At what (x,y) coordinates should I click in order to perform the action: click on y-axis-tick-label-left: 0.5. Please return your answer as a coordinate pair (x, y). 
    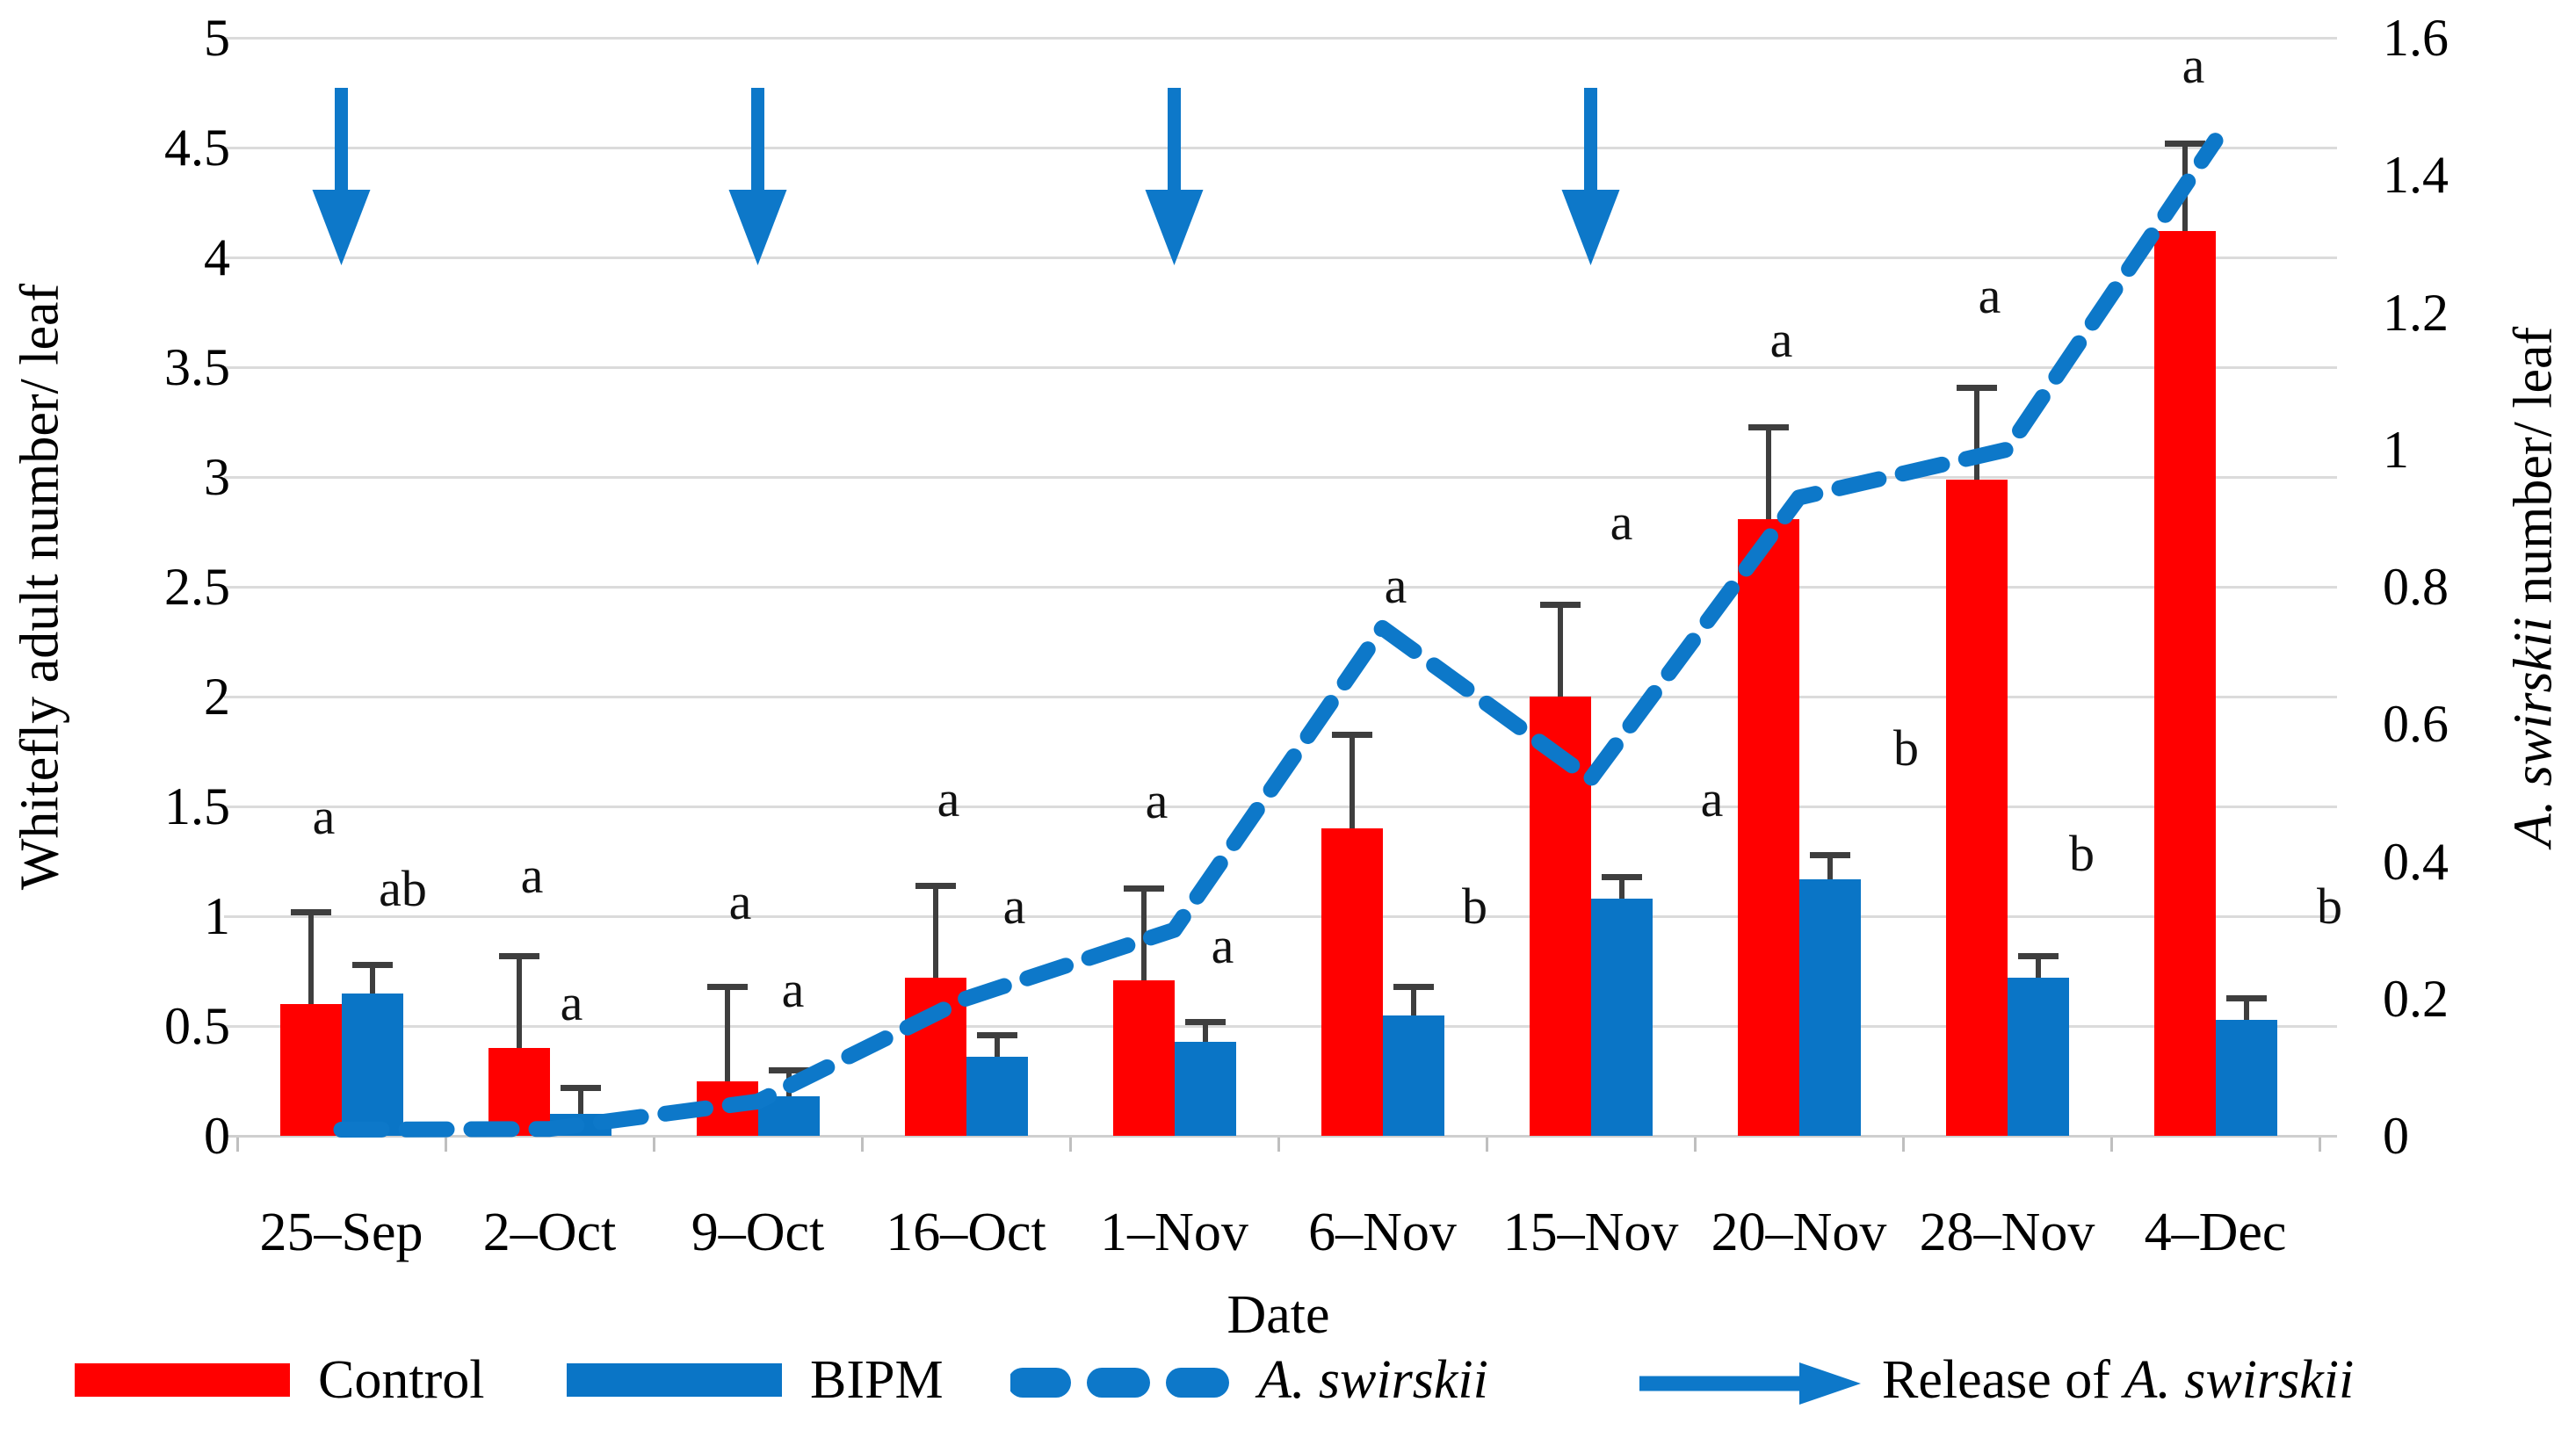
    Looking at the image, I should click on (197, 1026).